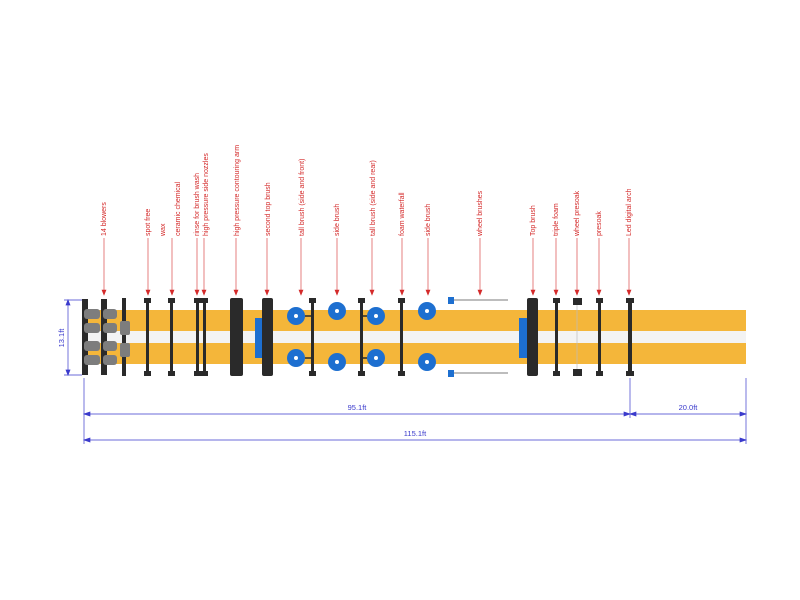  I want to click on track-bottom, so click(415, 353).